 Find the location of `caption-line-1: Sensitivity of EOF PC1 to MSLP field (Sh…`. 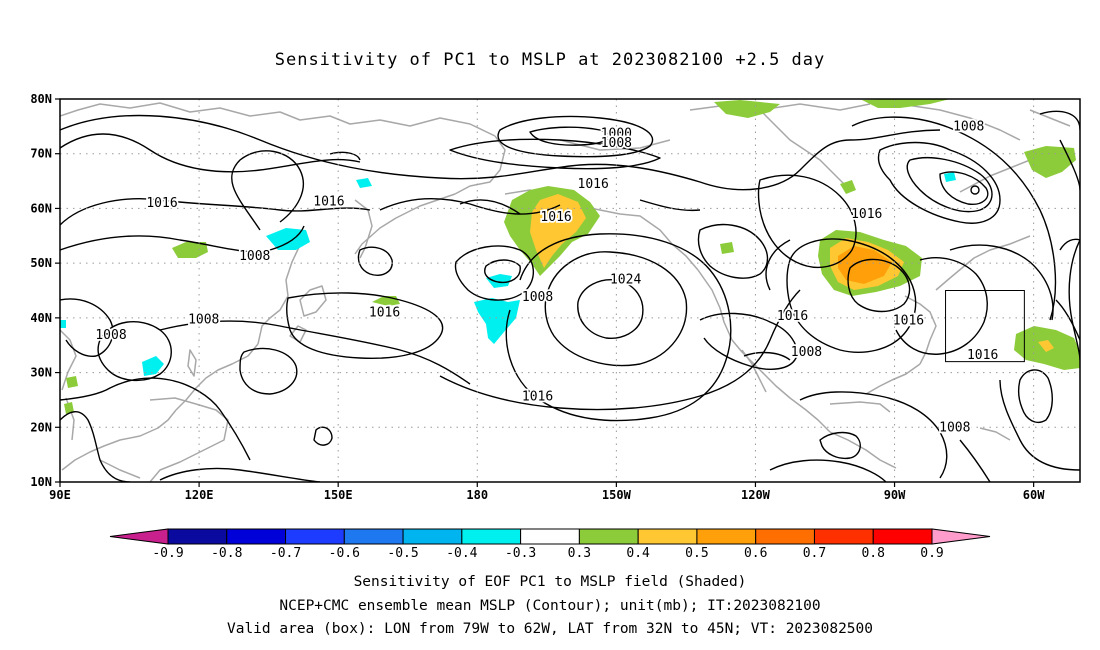

caption-line-1: Sensitivity of EOF PC1 to MSLP field (Sh… is located at coordinates (550, 582).